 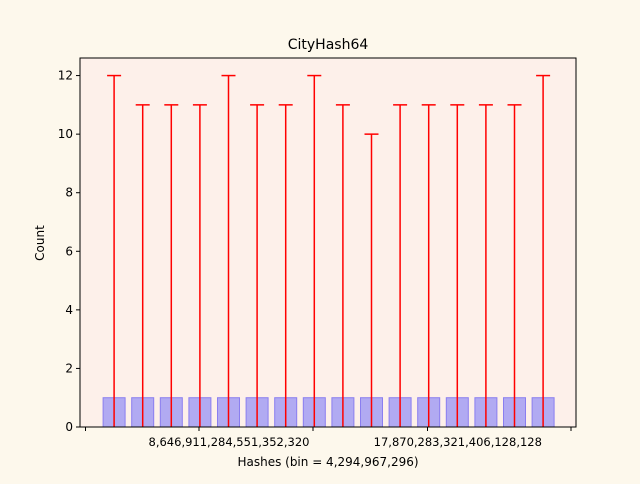 I want to click on x-axis-label: Hashes (bin = 4,294,967,296), so click(x=327, y=462).